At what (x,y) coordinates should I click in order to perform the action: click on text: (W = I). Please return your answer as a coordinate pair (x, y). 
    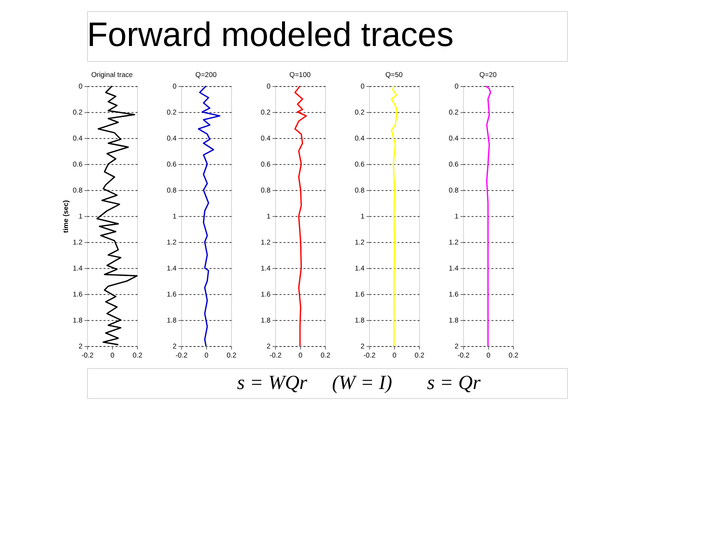
    Looking at the image, I should click on (362, 383).